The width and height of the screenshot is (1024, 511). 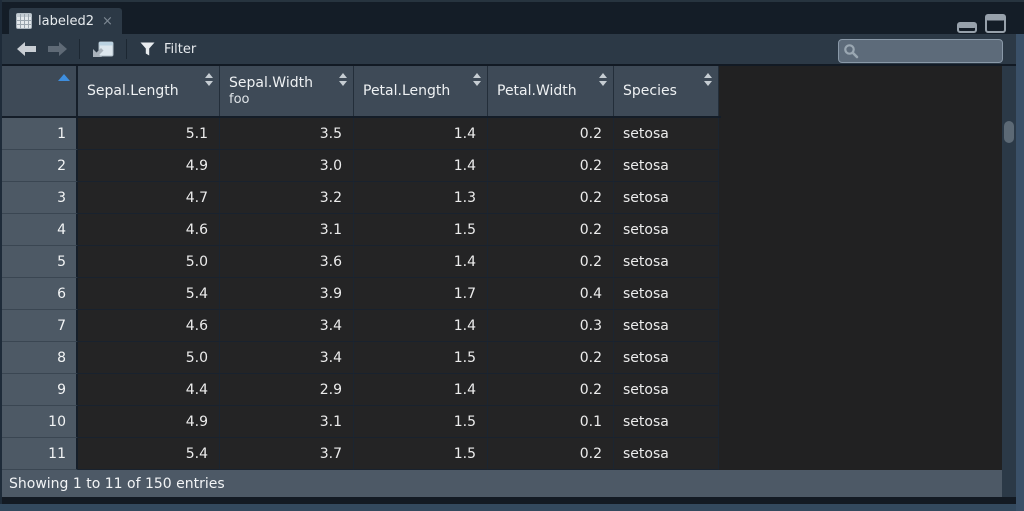 I want to click on table-row: 6 5.4 3.9 1.7 0.4 setosa, so click(x=361, y=294).